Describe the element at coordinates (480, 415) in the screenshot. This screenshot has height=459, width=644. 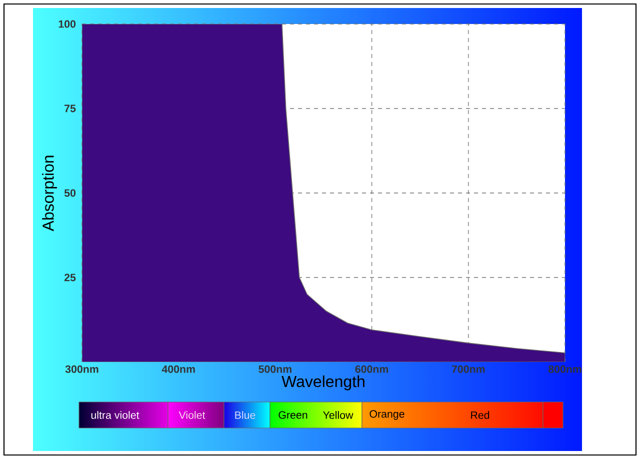
I see `text: Red` at that location.